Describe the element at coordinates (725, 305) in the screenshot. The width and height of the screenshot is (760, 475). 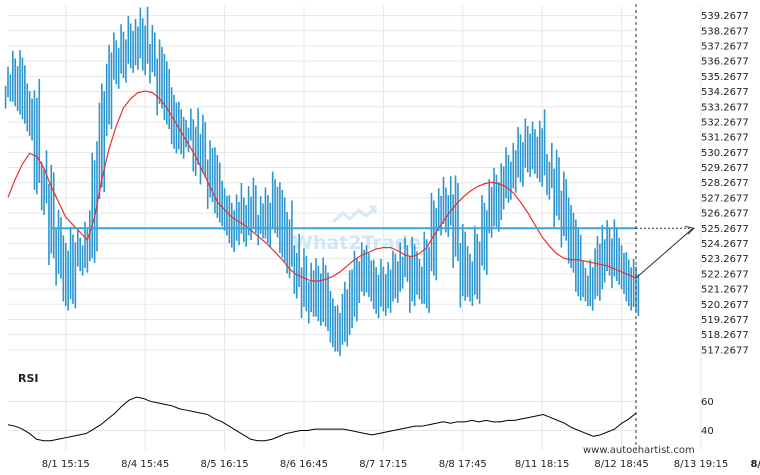
I see `price-tick-label: 520.2677` at that location.